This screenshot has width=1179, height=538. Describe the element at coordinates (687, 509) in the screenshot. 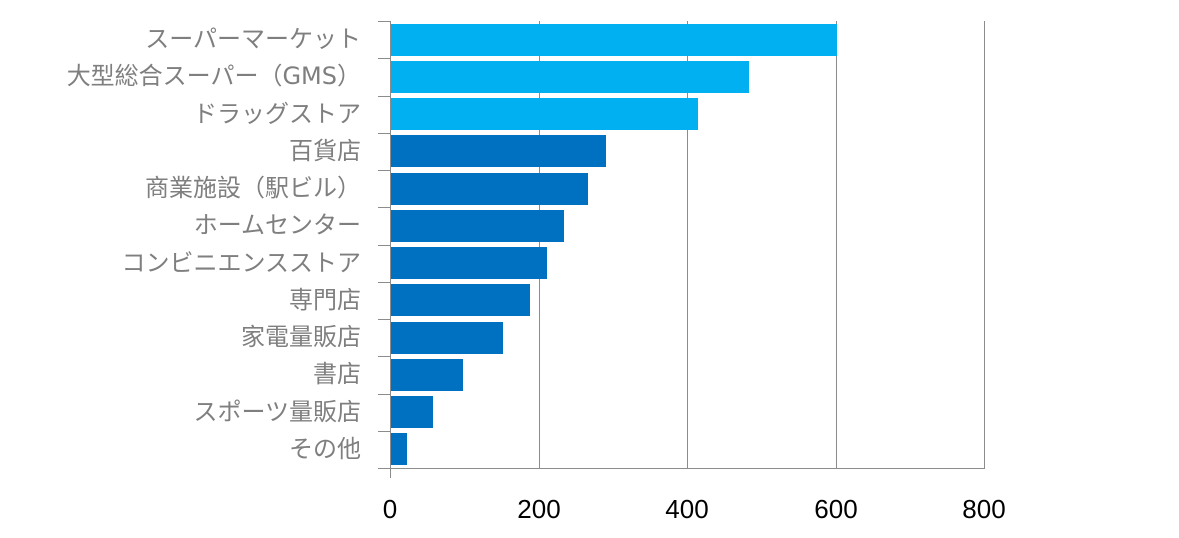

I see `x-tick-label: 400` at that location.